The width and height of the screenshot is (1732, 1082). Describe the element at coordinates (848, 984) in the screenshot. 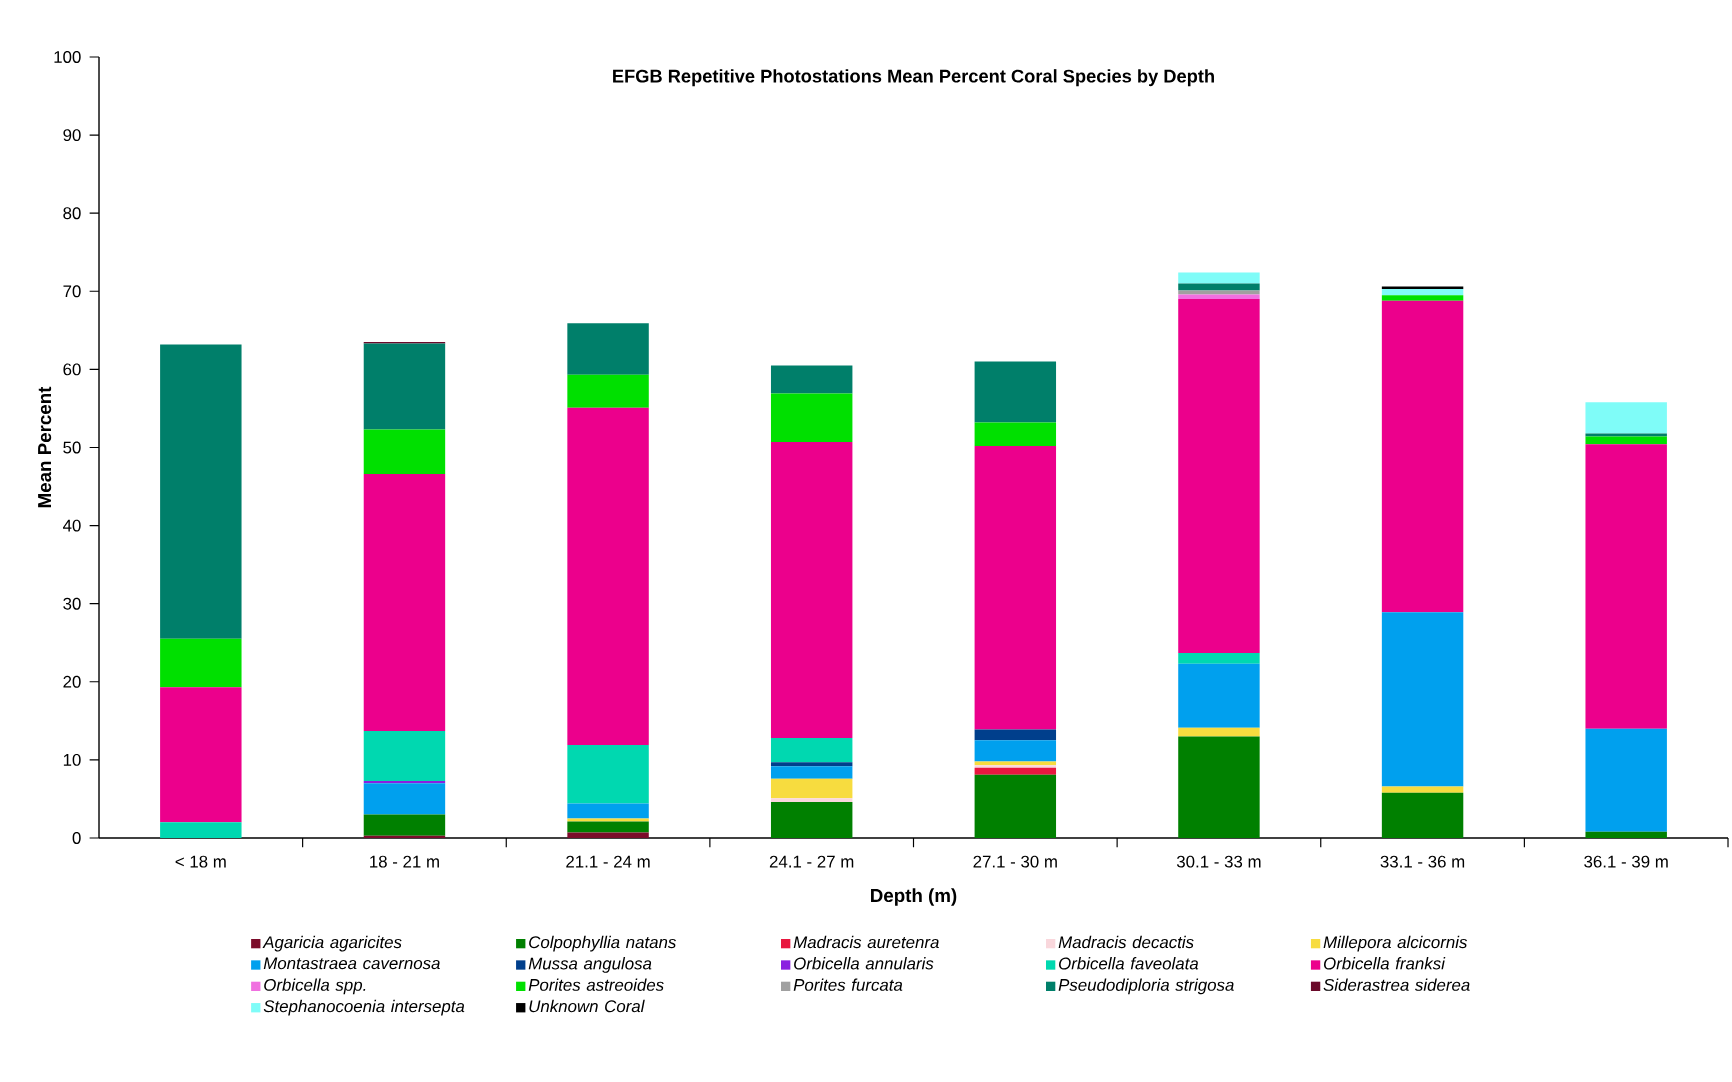

I see `legend-label: Porites furcata` at that location.